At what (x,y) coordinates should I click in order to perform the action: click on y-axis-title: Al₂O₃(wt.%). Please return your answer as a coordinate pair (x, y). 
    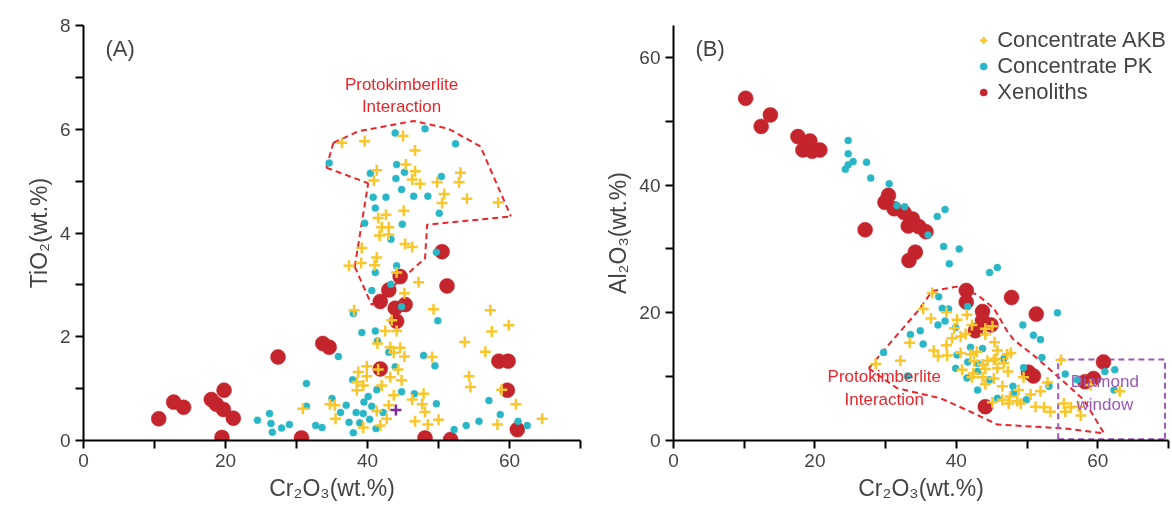
    Looking at the image, I should click on (618, 233).